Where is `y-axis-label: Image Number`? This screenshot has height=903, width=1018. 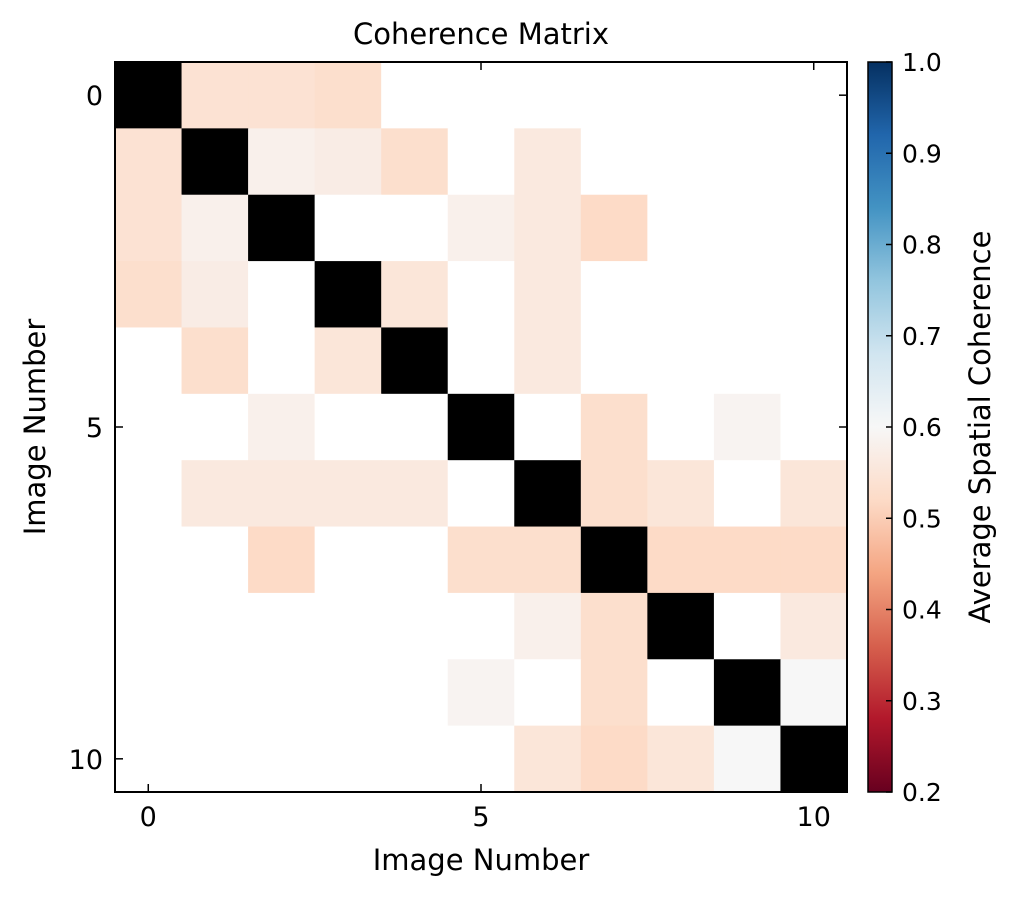 y-axis-label: Image Number is located at coordinates (35, 427).